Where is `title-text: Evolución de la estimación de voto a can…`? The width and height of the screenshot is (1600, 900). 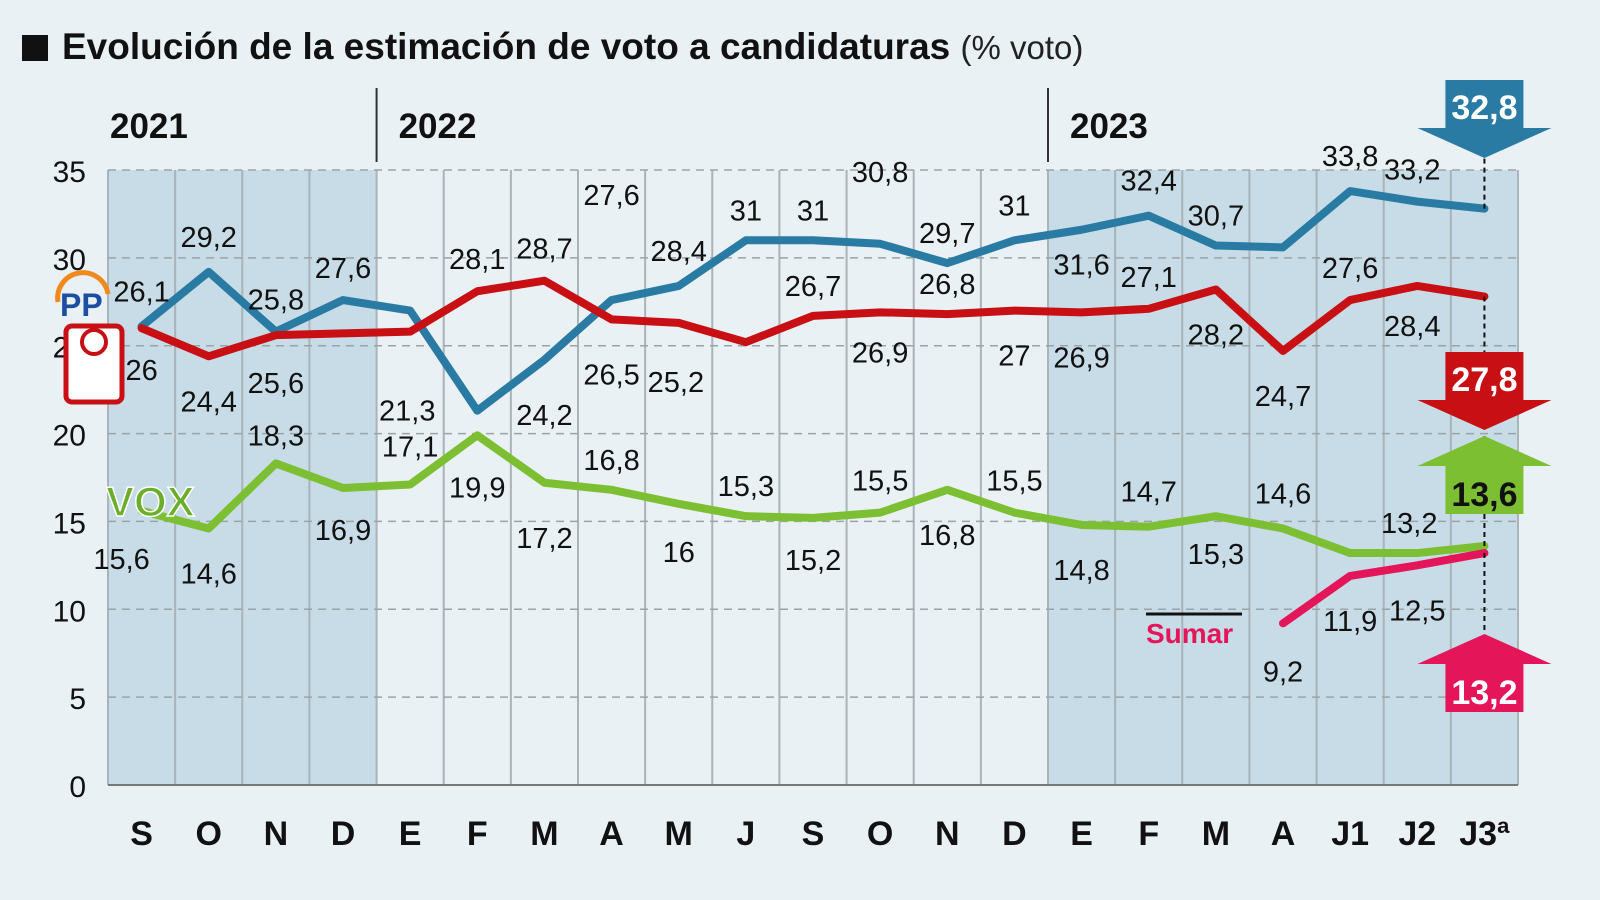 title-text: Evolución de la estimación de voto a can… is located at coordinates (506, 46).